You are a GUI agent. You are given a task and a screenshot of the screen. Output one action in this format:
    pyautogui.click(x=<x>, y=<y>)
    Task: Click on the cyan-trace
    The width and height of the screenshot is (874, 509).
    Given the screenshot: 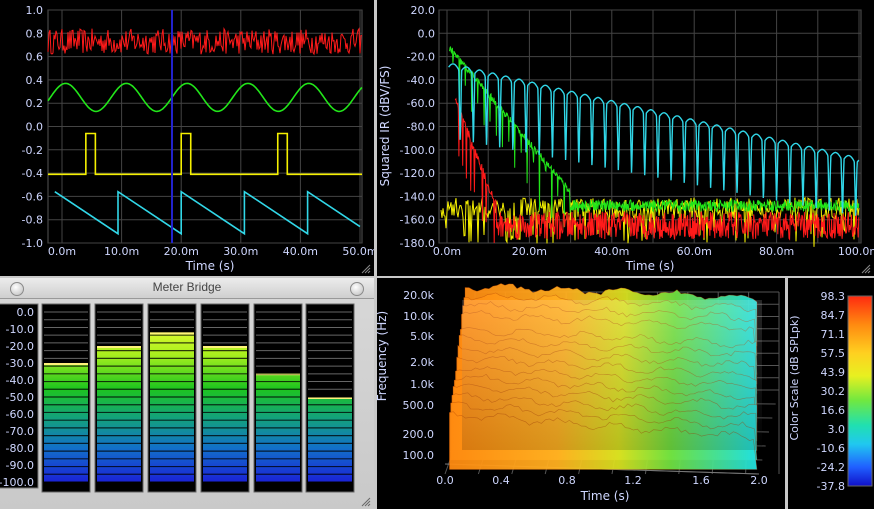 What is the action you would take?
    pyautogui.click(x=654, y=139)
    